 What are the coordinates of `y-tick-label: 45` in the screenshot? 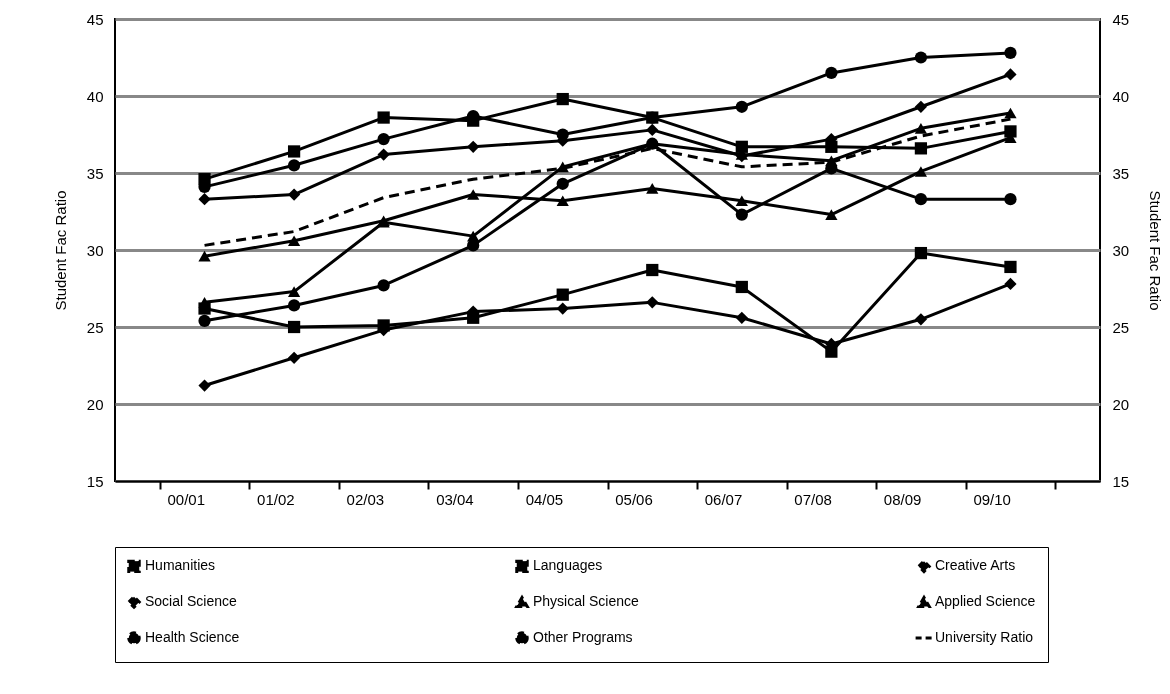 It's located at (95, 19).